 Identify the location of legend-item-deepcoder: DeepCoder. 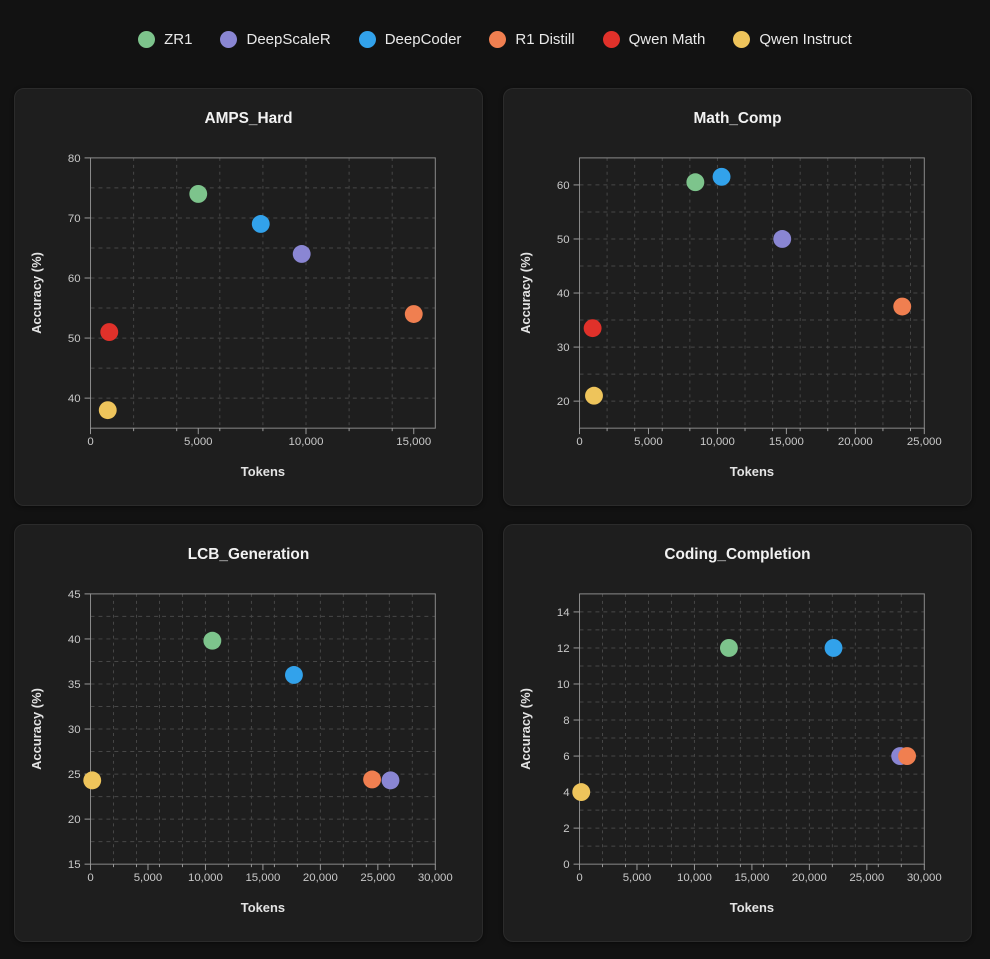
(410, 39).